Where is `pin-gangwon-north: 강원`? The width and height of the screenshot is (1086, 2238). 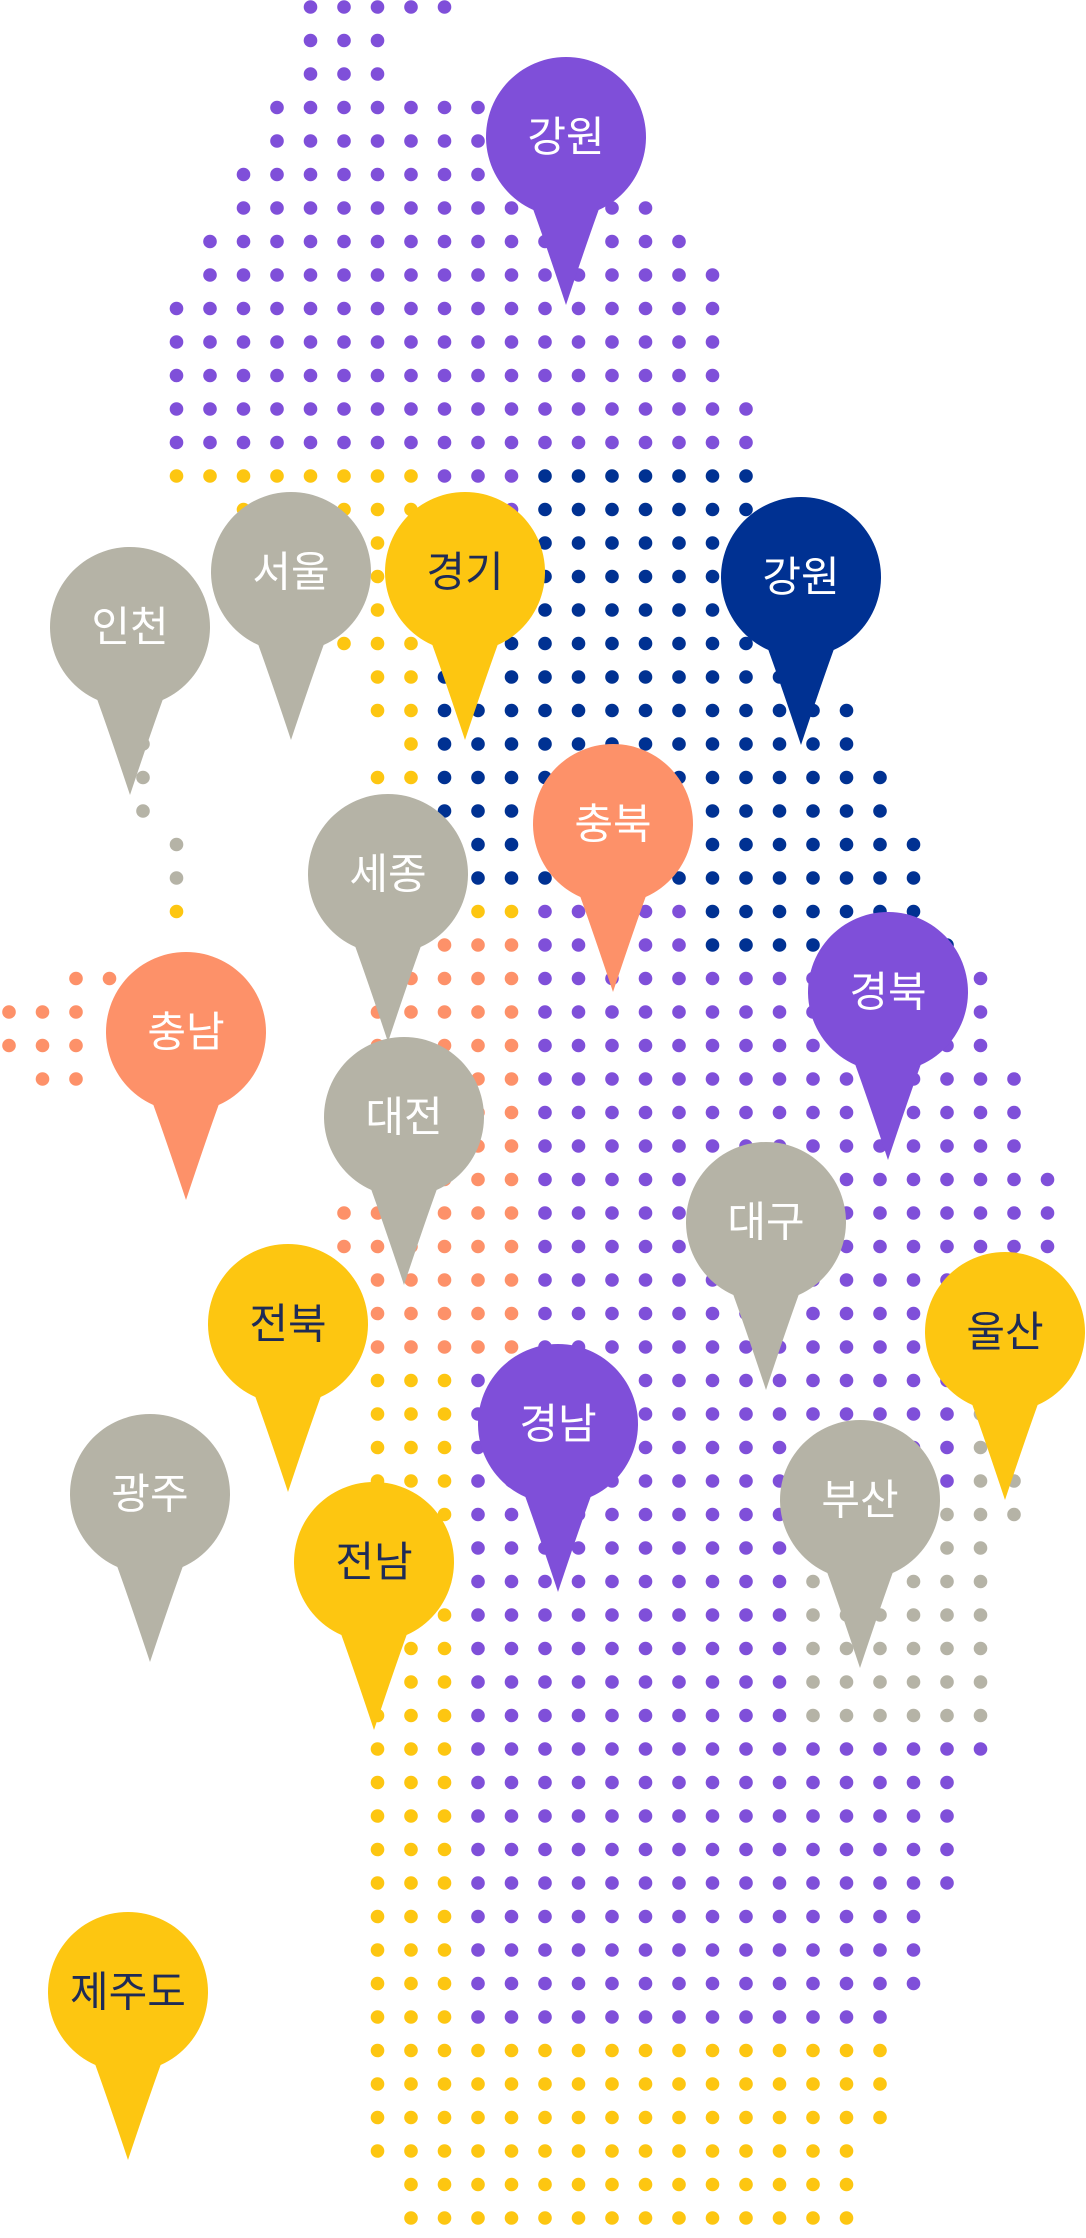 pin-gangwon-north: 강원 is located at coordinates (566, 181).